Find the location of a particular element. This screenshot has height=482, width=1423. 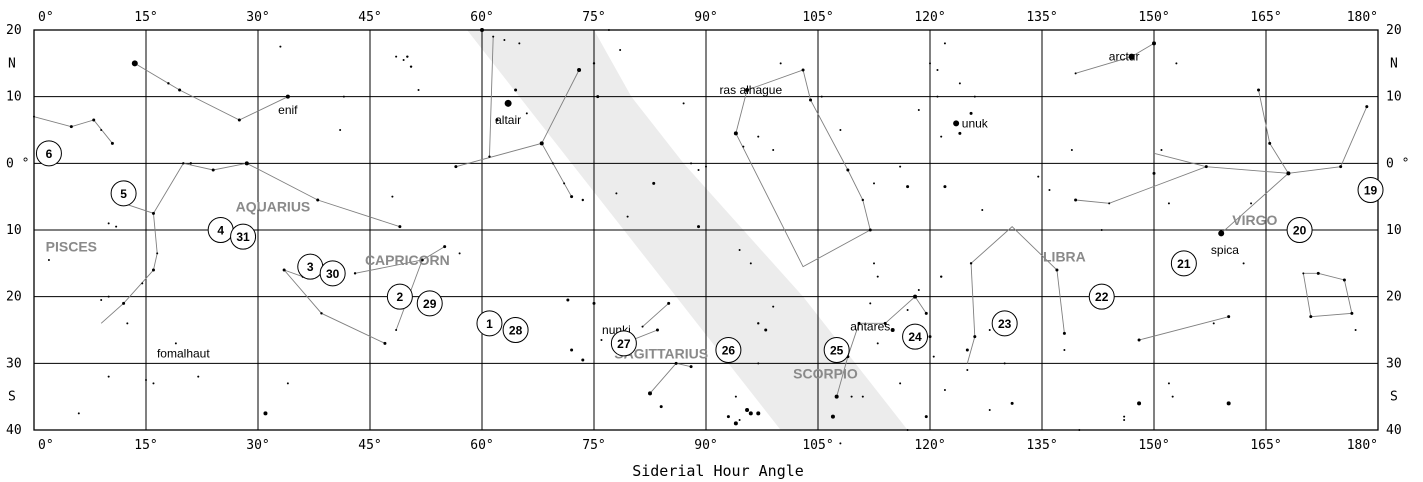

star-name-label: unuk is located at coordinates (975, 123).